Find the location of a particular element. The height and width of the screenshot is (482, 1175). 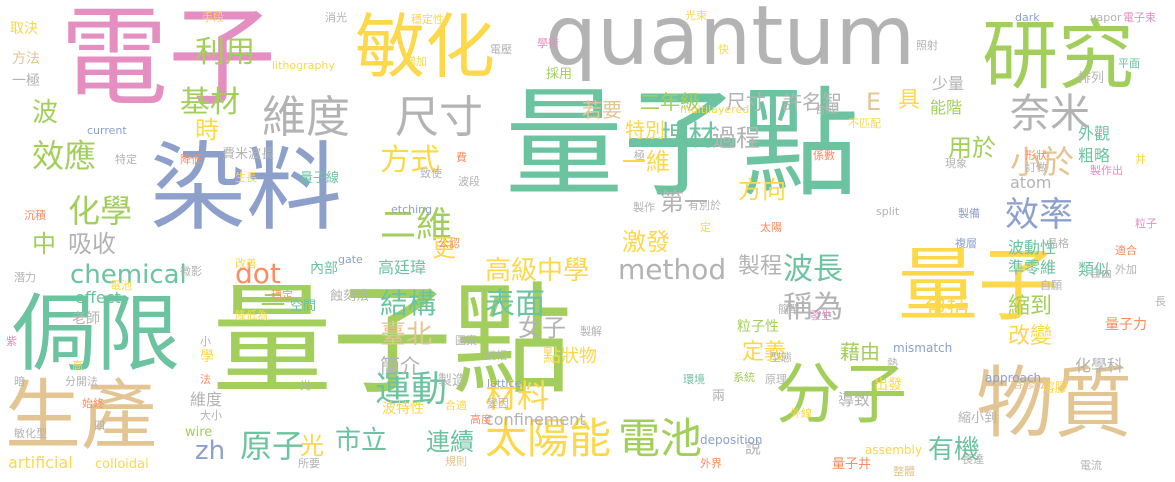

word: 特定 is located at coordinates (126, 159).